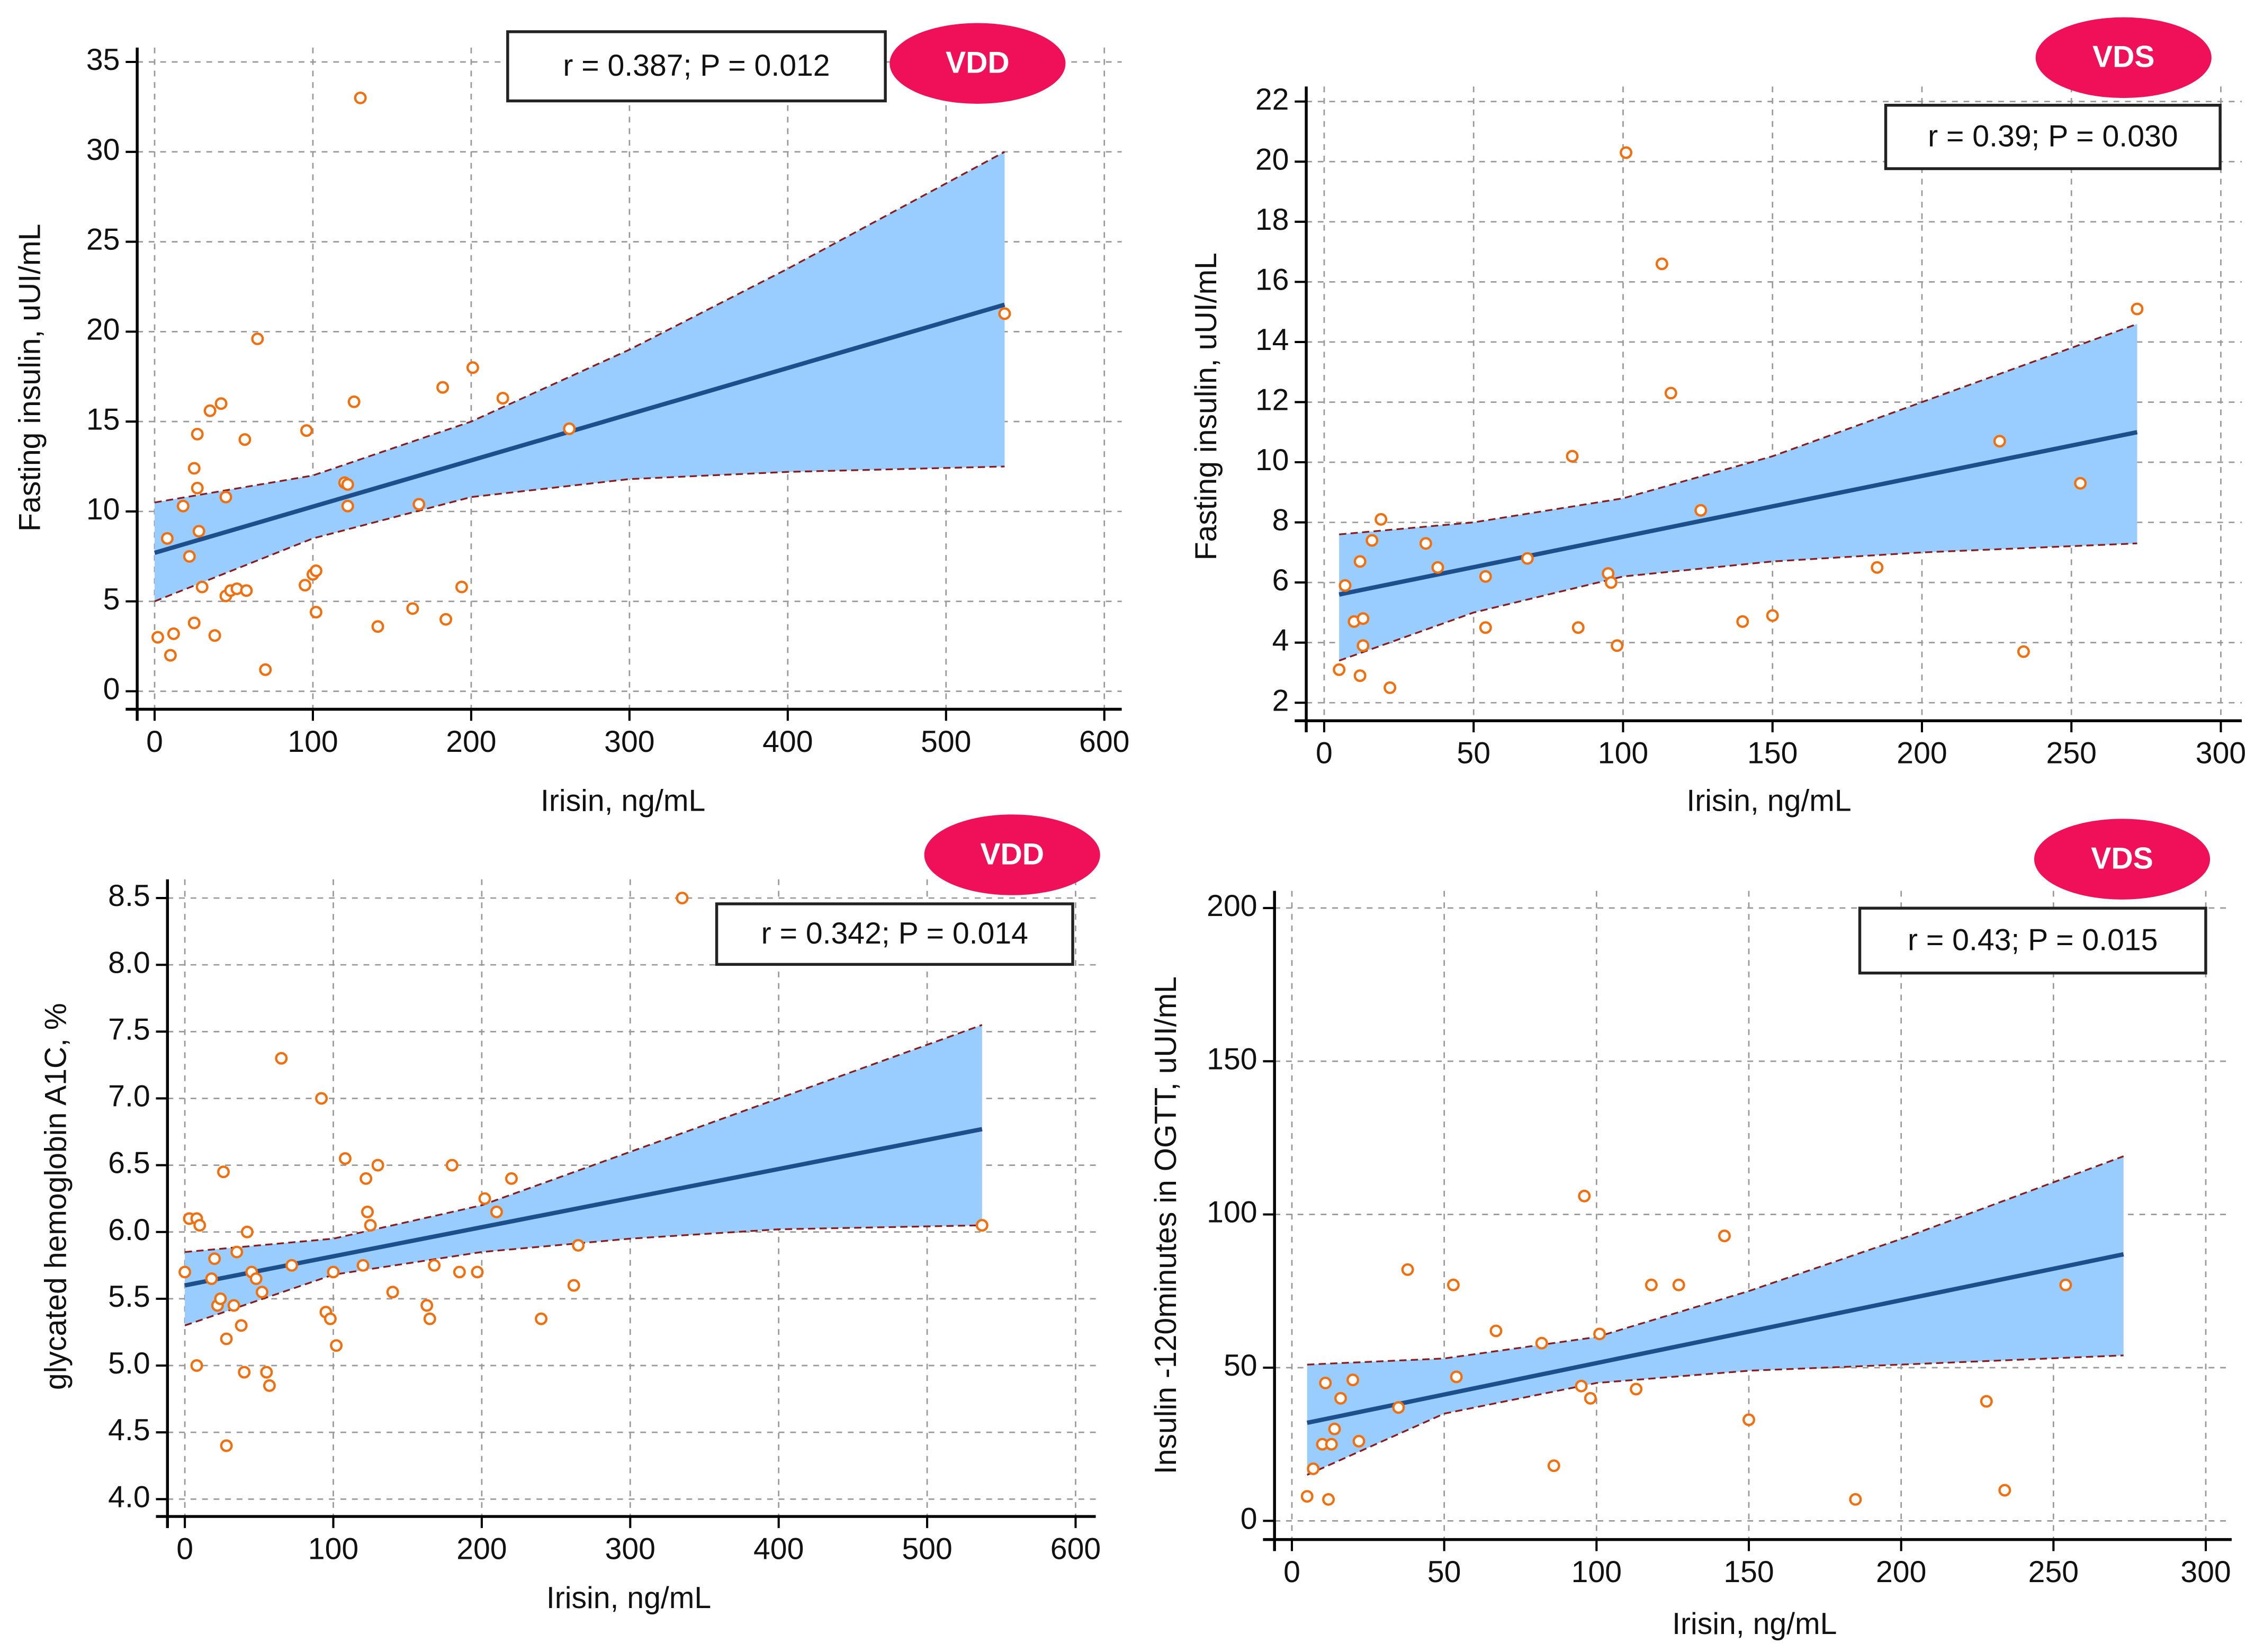 This screenshot has width=2255, height=1652. What do you see at coordinates (1166, 1225) in the screenshot?
I see `y-axis-label: Insulin -120minutes in OGTT, uUI/mL` at bounding box center [1166, 1225].